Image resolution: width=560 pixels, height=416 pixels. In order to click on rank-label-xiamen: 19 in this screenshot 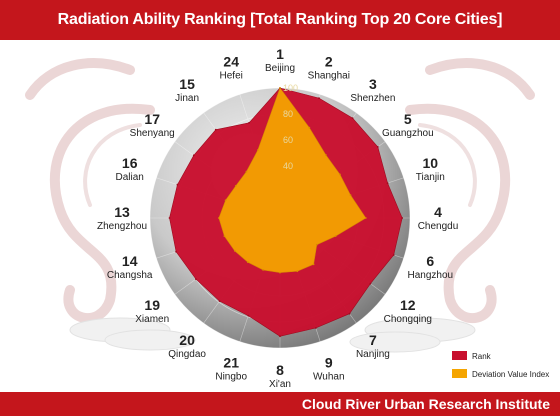, I will do `click(152, 305)`.